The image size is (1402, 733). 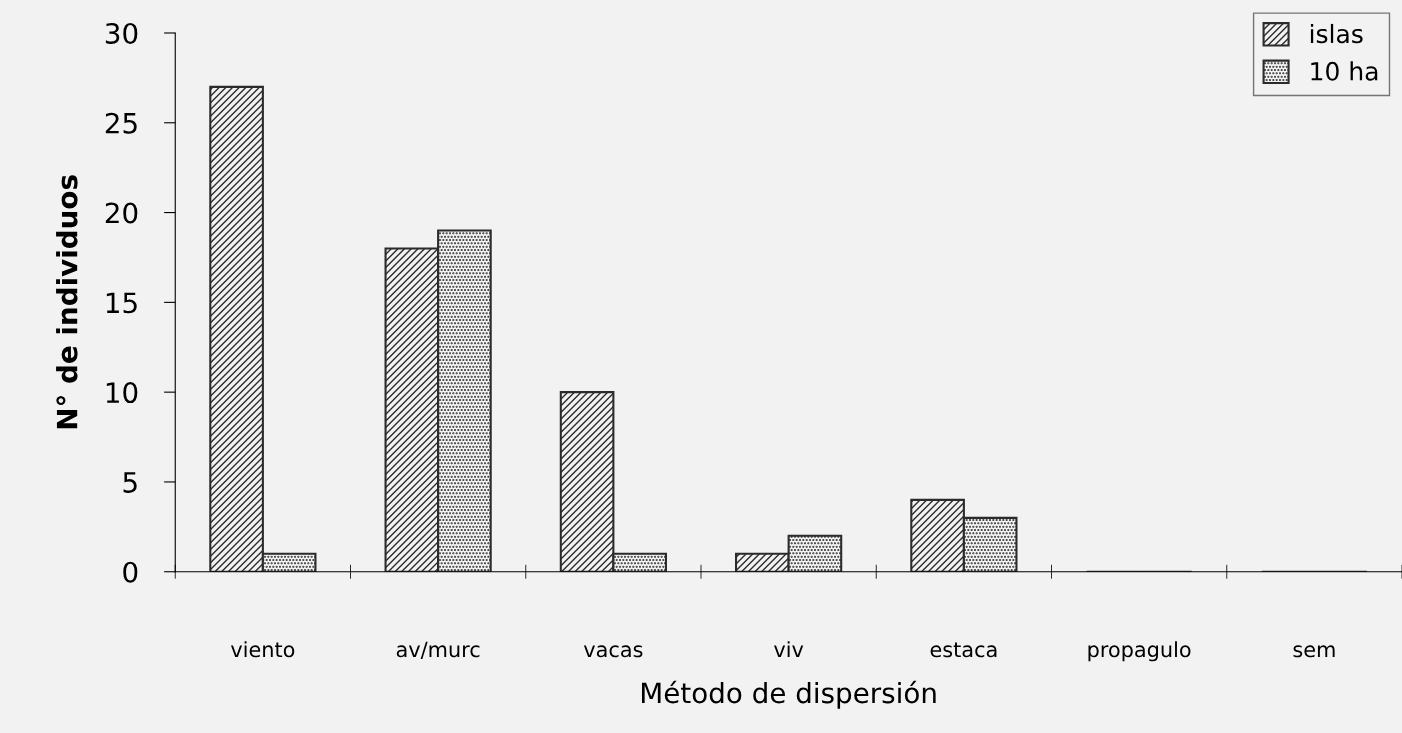 I want to click on y-tick-label: 0, so click(x=130, y=572).